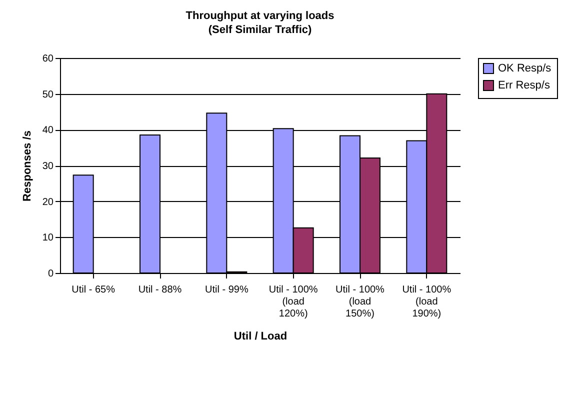  What do you see at coordinates (48, 94) in the screenshot?
I see `y-tick-label: 50` at bounding box center [48, 94].